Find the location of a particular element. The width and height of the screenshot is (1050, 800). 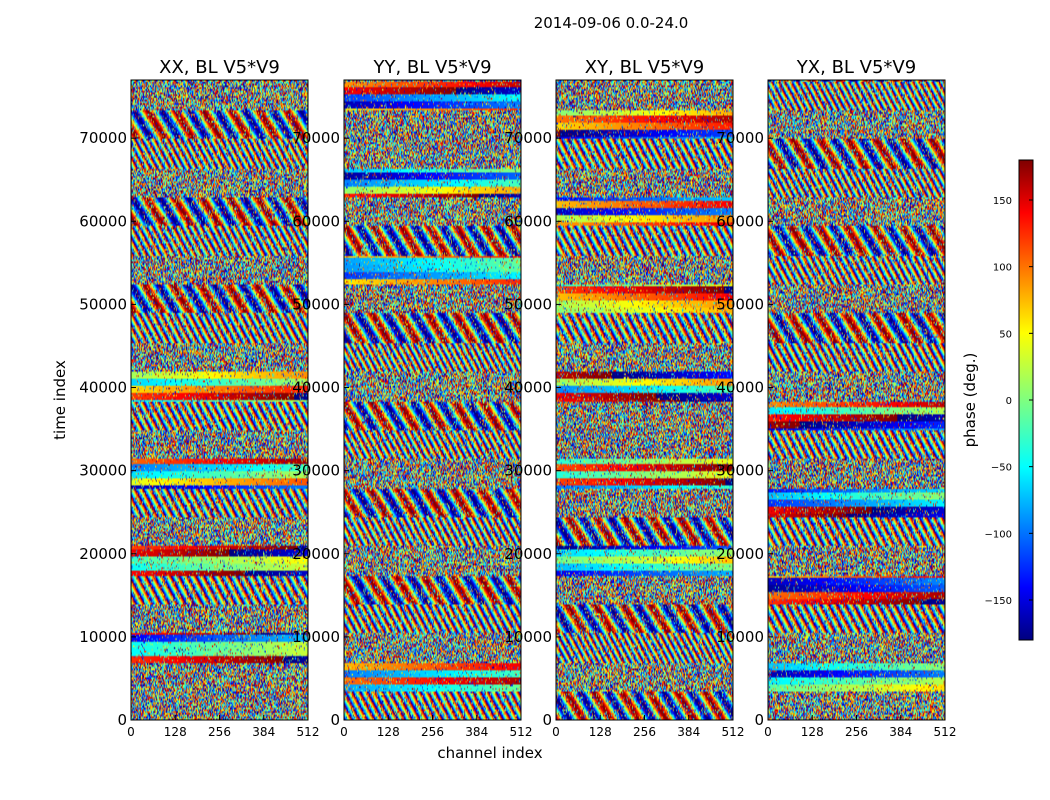

colorbar-tick-label: −50 is located at coordinates (1001, 468).